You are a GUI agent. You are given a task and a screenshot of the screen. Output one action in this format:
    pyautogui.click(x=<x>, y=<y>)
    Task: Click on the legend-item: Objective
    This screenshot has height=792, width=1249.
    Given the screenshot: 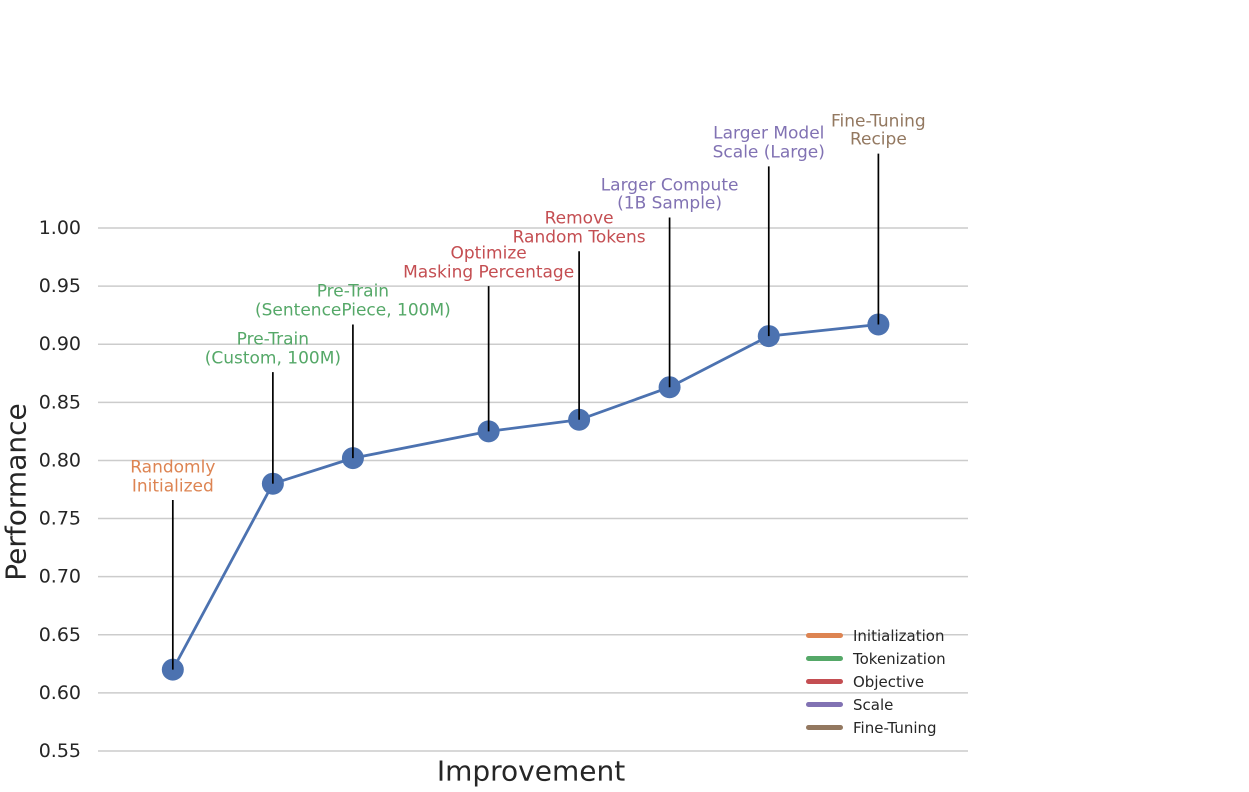 What is the action you would take?
    pyautogui.click(x=876, y=681)
    